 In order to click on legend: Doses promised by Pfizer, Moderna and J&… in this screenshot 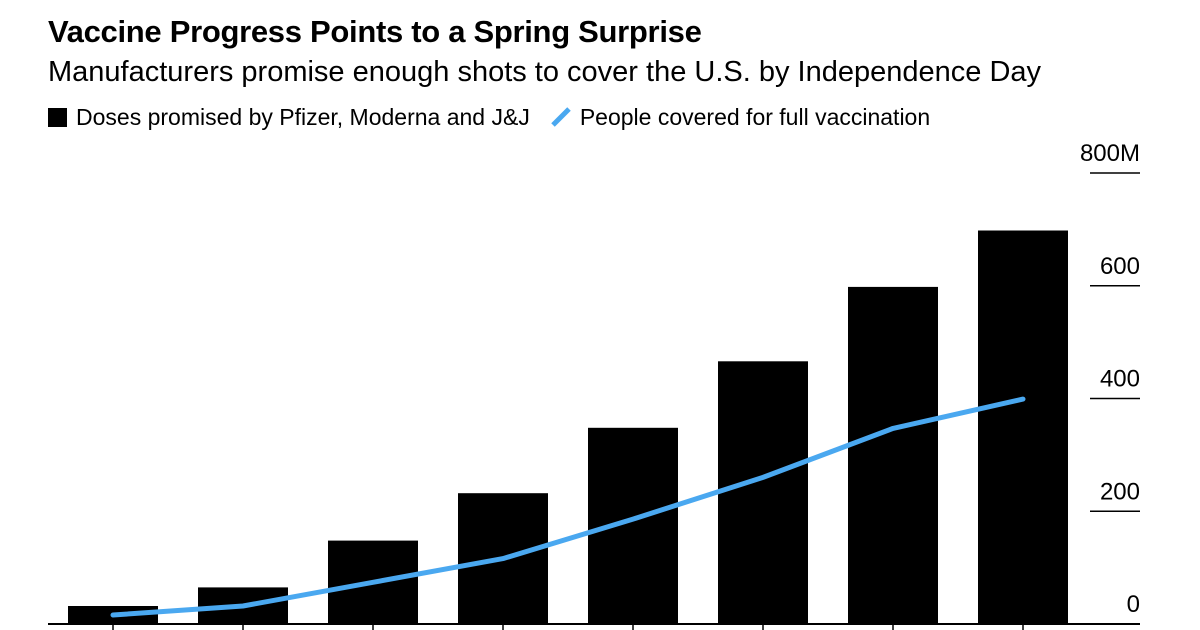, I will do `click(499, 117)`.